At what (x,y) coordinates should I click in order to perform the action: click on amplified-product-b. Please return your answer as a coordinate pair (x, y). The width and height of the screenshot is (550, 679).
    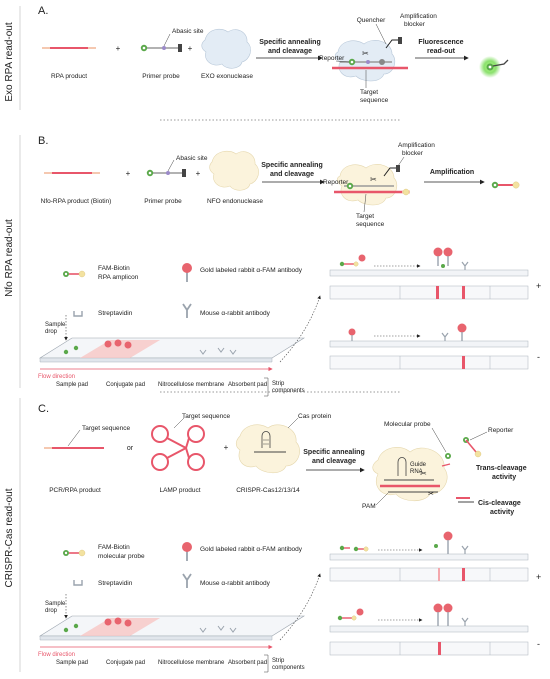
    Looking at the image, I should click on (505, 185).